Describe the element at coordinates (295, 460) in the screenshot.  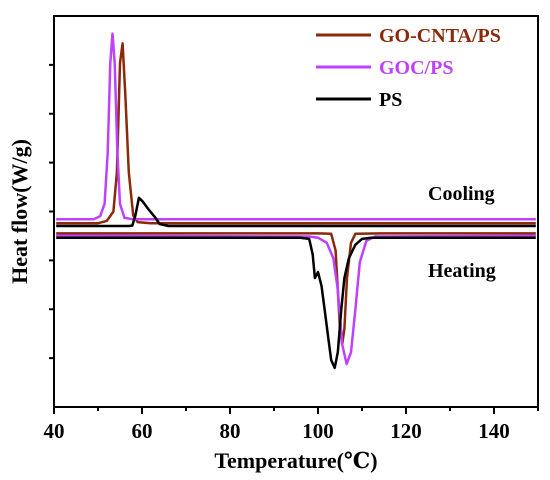
I see `x-axis-label: Temperature(℃)` at that location.